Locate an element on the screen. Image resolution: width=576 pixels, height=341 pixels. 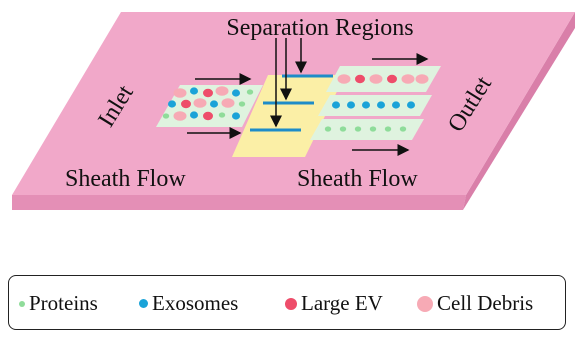
inlet-channel is located at coordinates (209, 106).